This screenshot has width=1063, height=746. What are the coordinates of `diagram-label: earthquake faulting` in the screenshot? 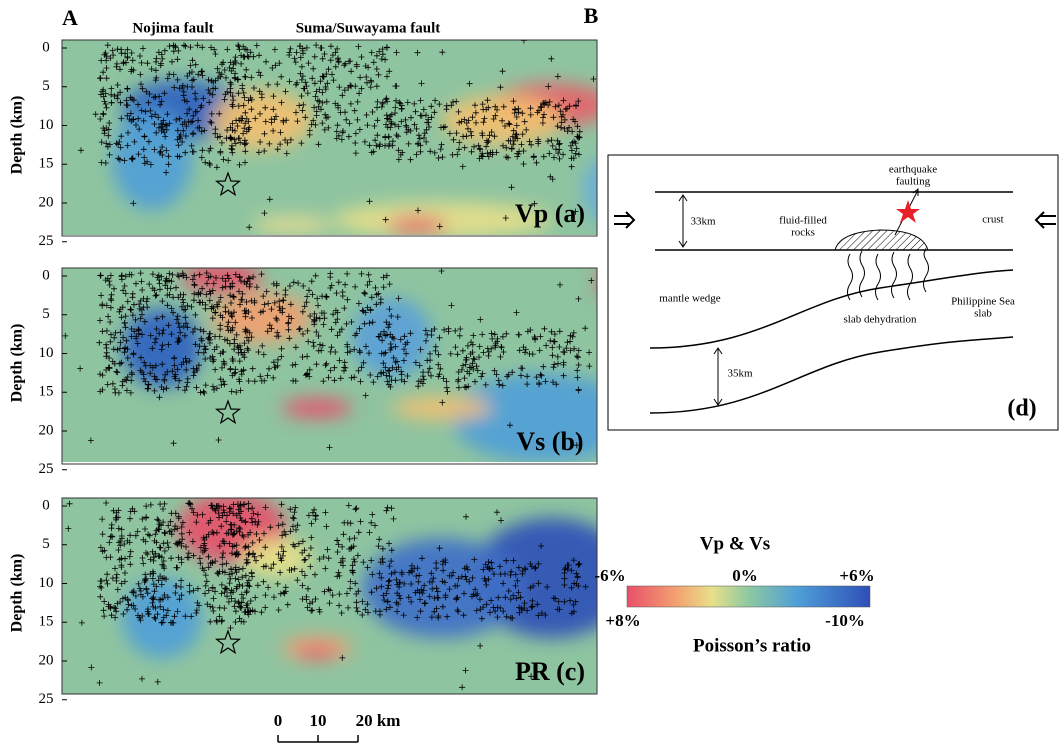 It's located at (913, 175).